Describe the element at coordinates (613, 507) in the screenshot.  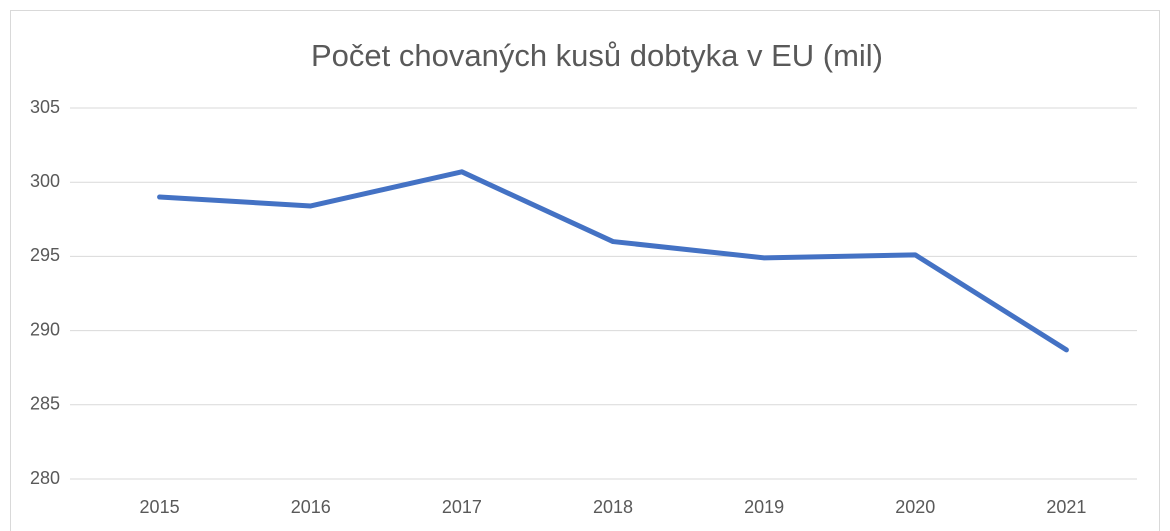
I see `x-tick-label: 2018` at that location.